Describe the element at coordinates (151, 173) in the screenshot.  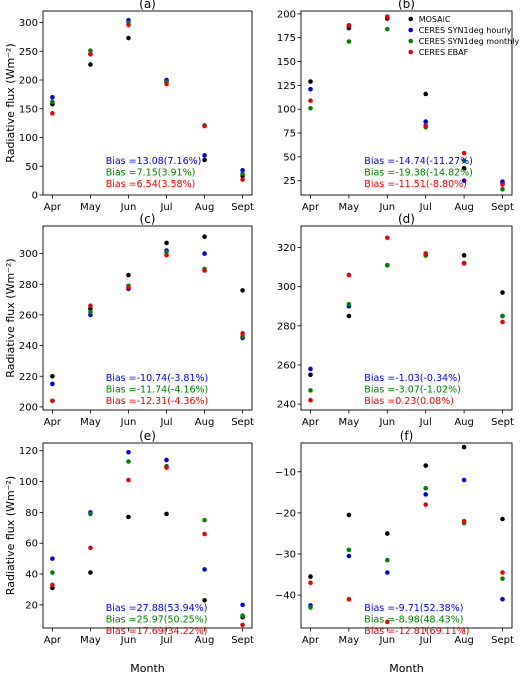
I see `bias-annotation: Bias =7.15(3.91%)` at that location.